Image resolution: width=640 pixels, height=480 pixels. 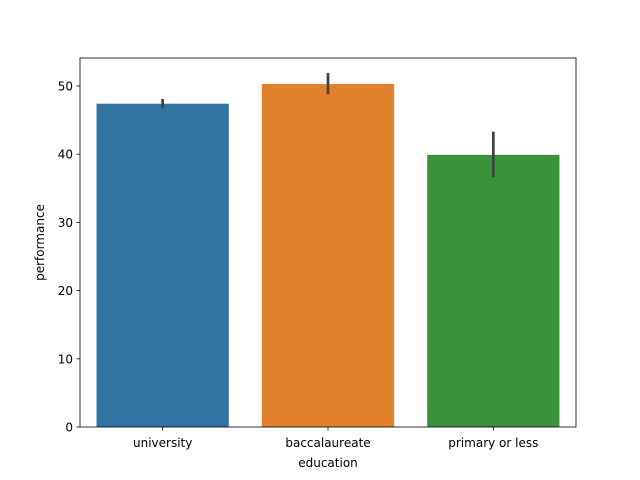 What do you see at coordinates (65, 359) in the screenshot?
I see `y-tick-label: 10` at bounding box center [65, 359].